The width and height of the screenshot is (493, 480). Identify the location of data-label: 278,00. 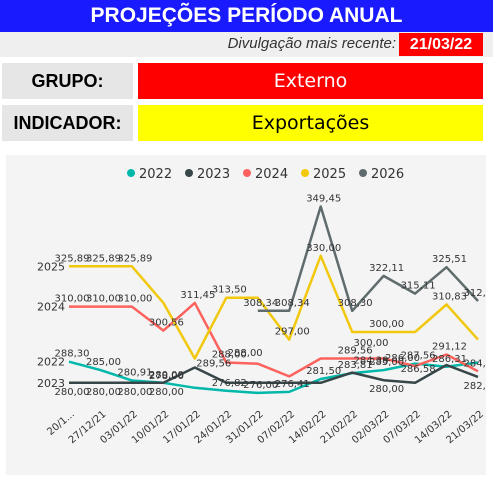
(166, 376).